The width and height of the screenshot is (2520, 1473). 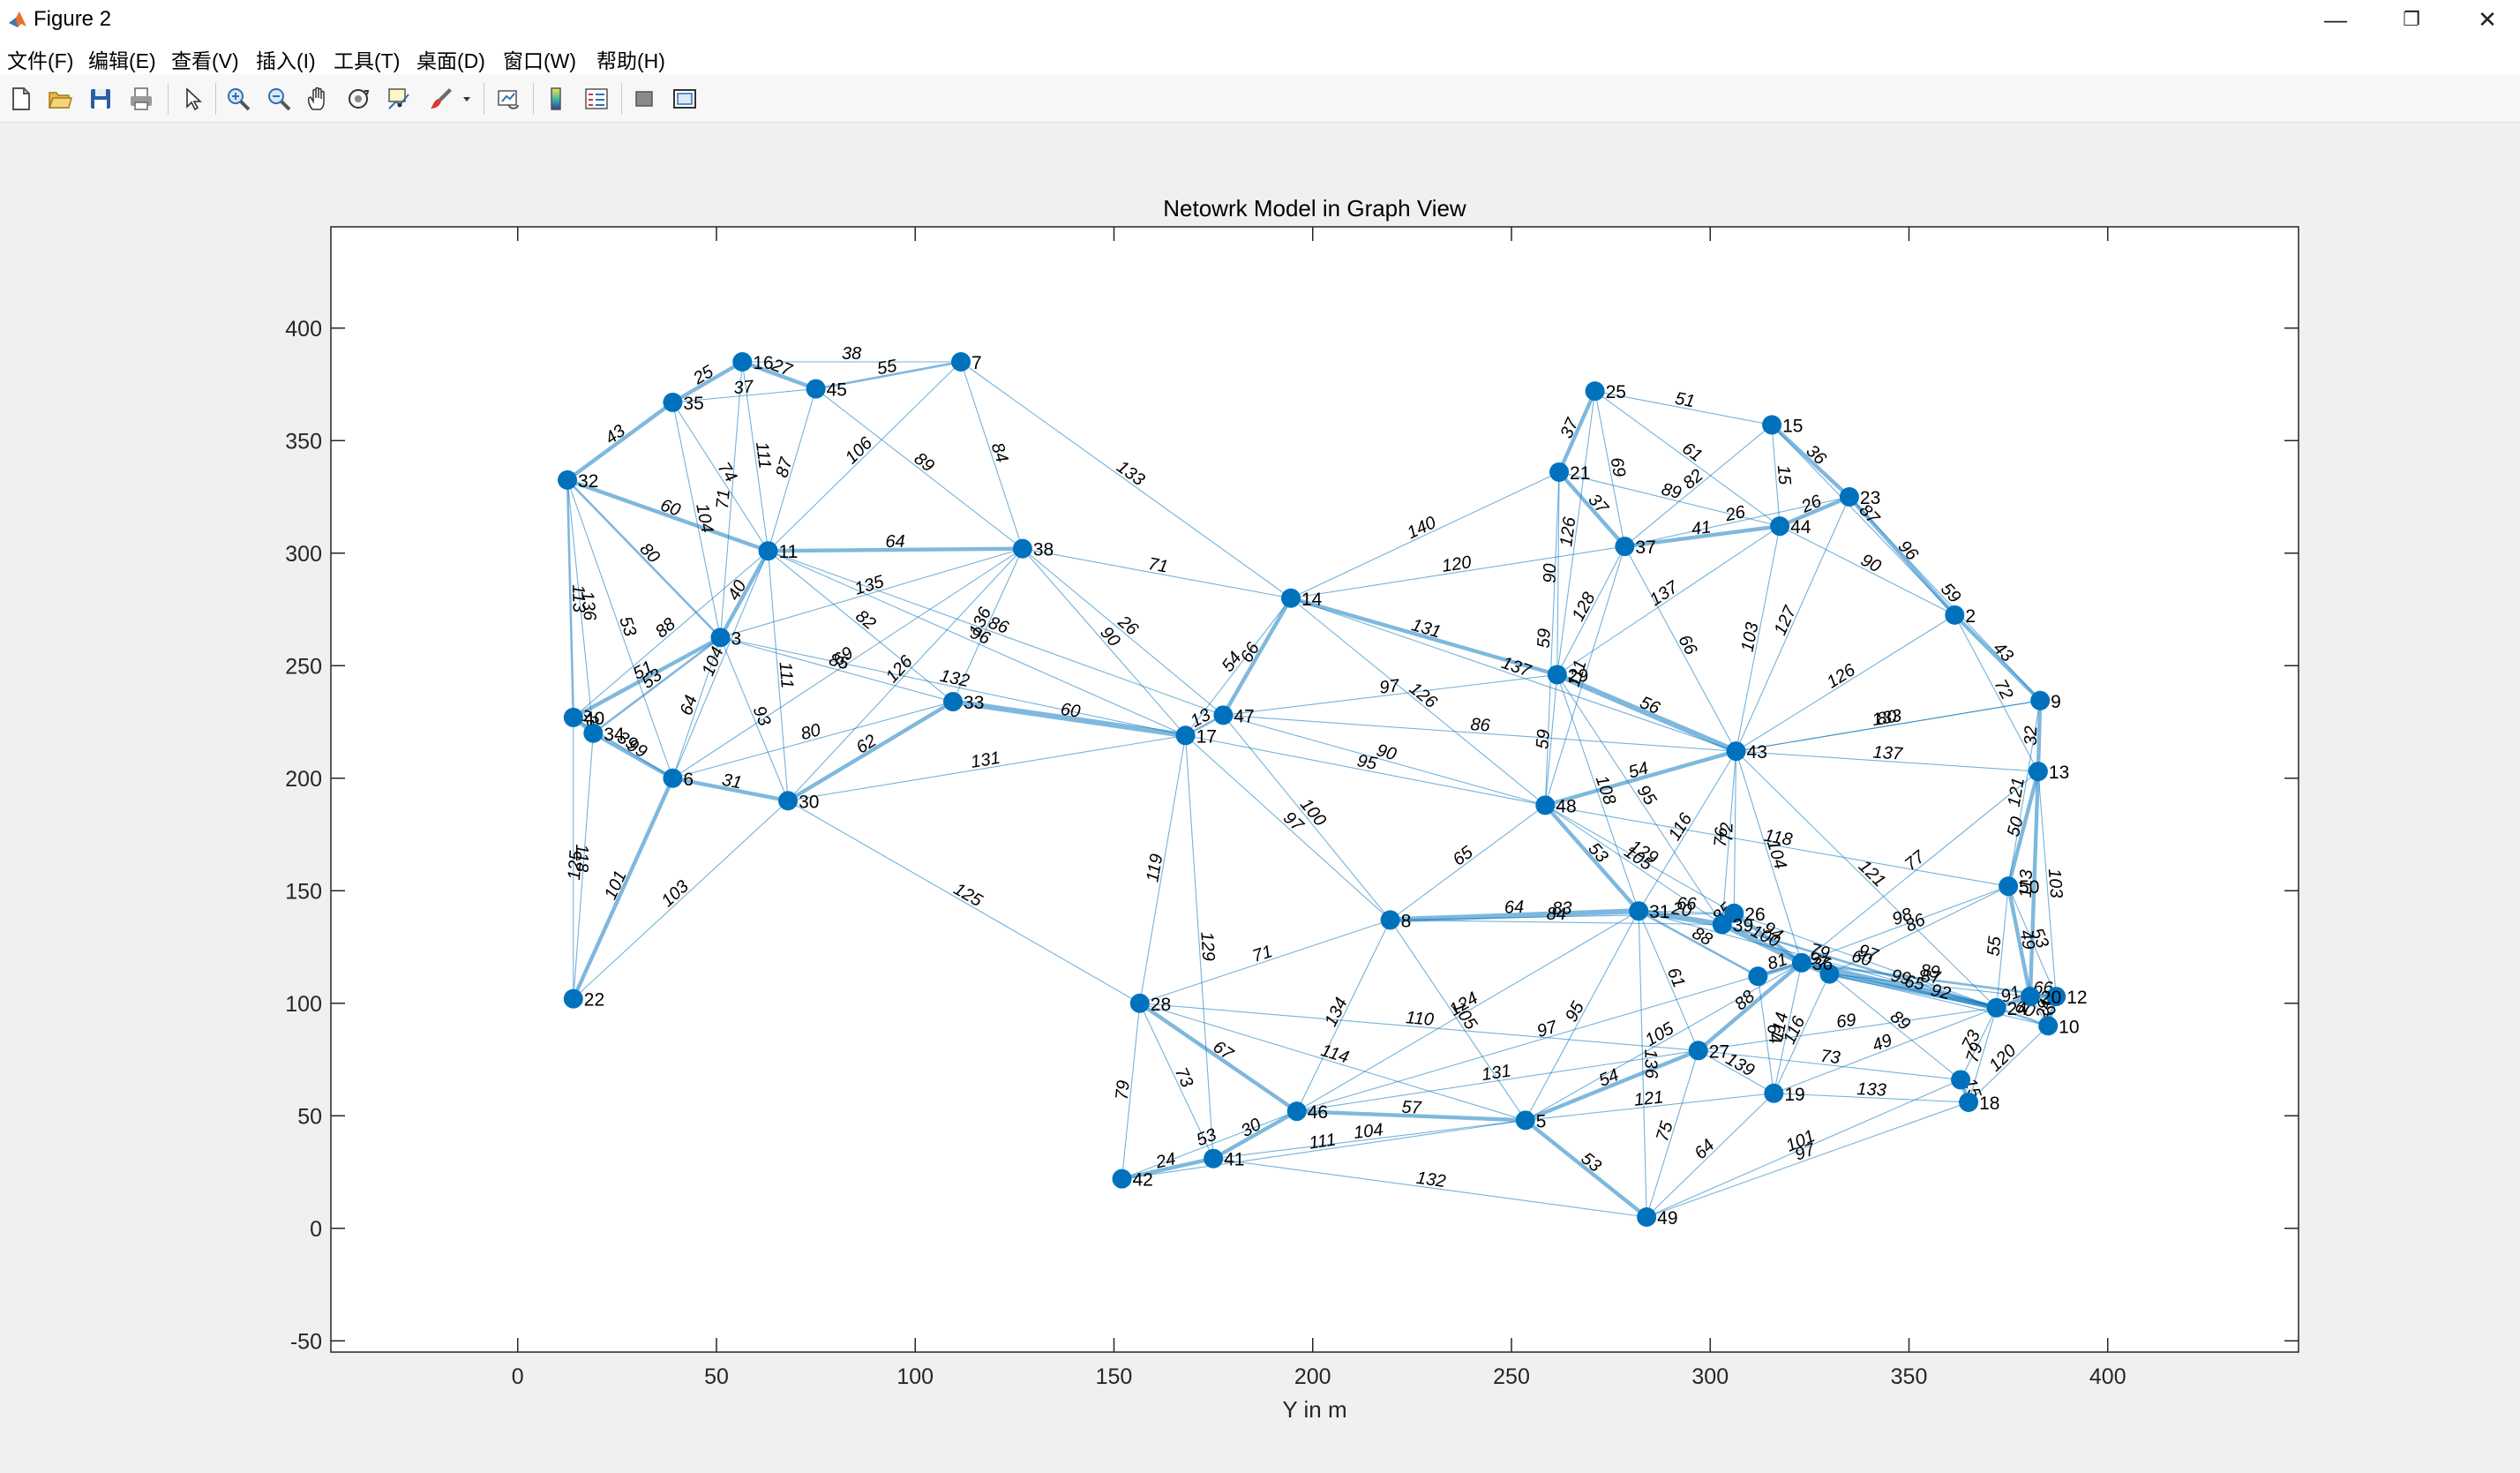 I want to click on x-tick-label: 0, so click(x=518, y=1376).